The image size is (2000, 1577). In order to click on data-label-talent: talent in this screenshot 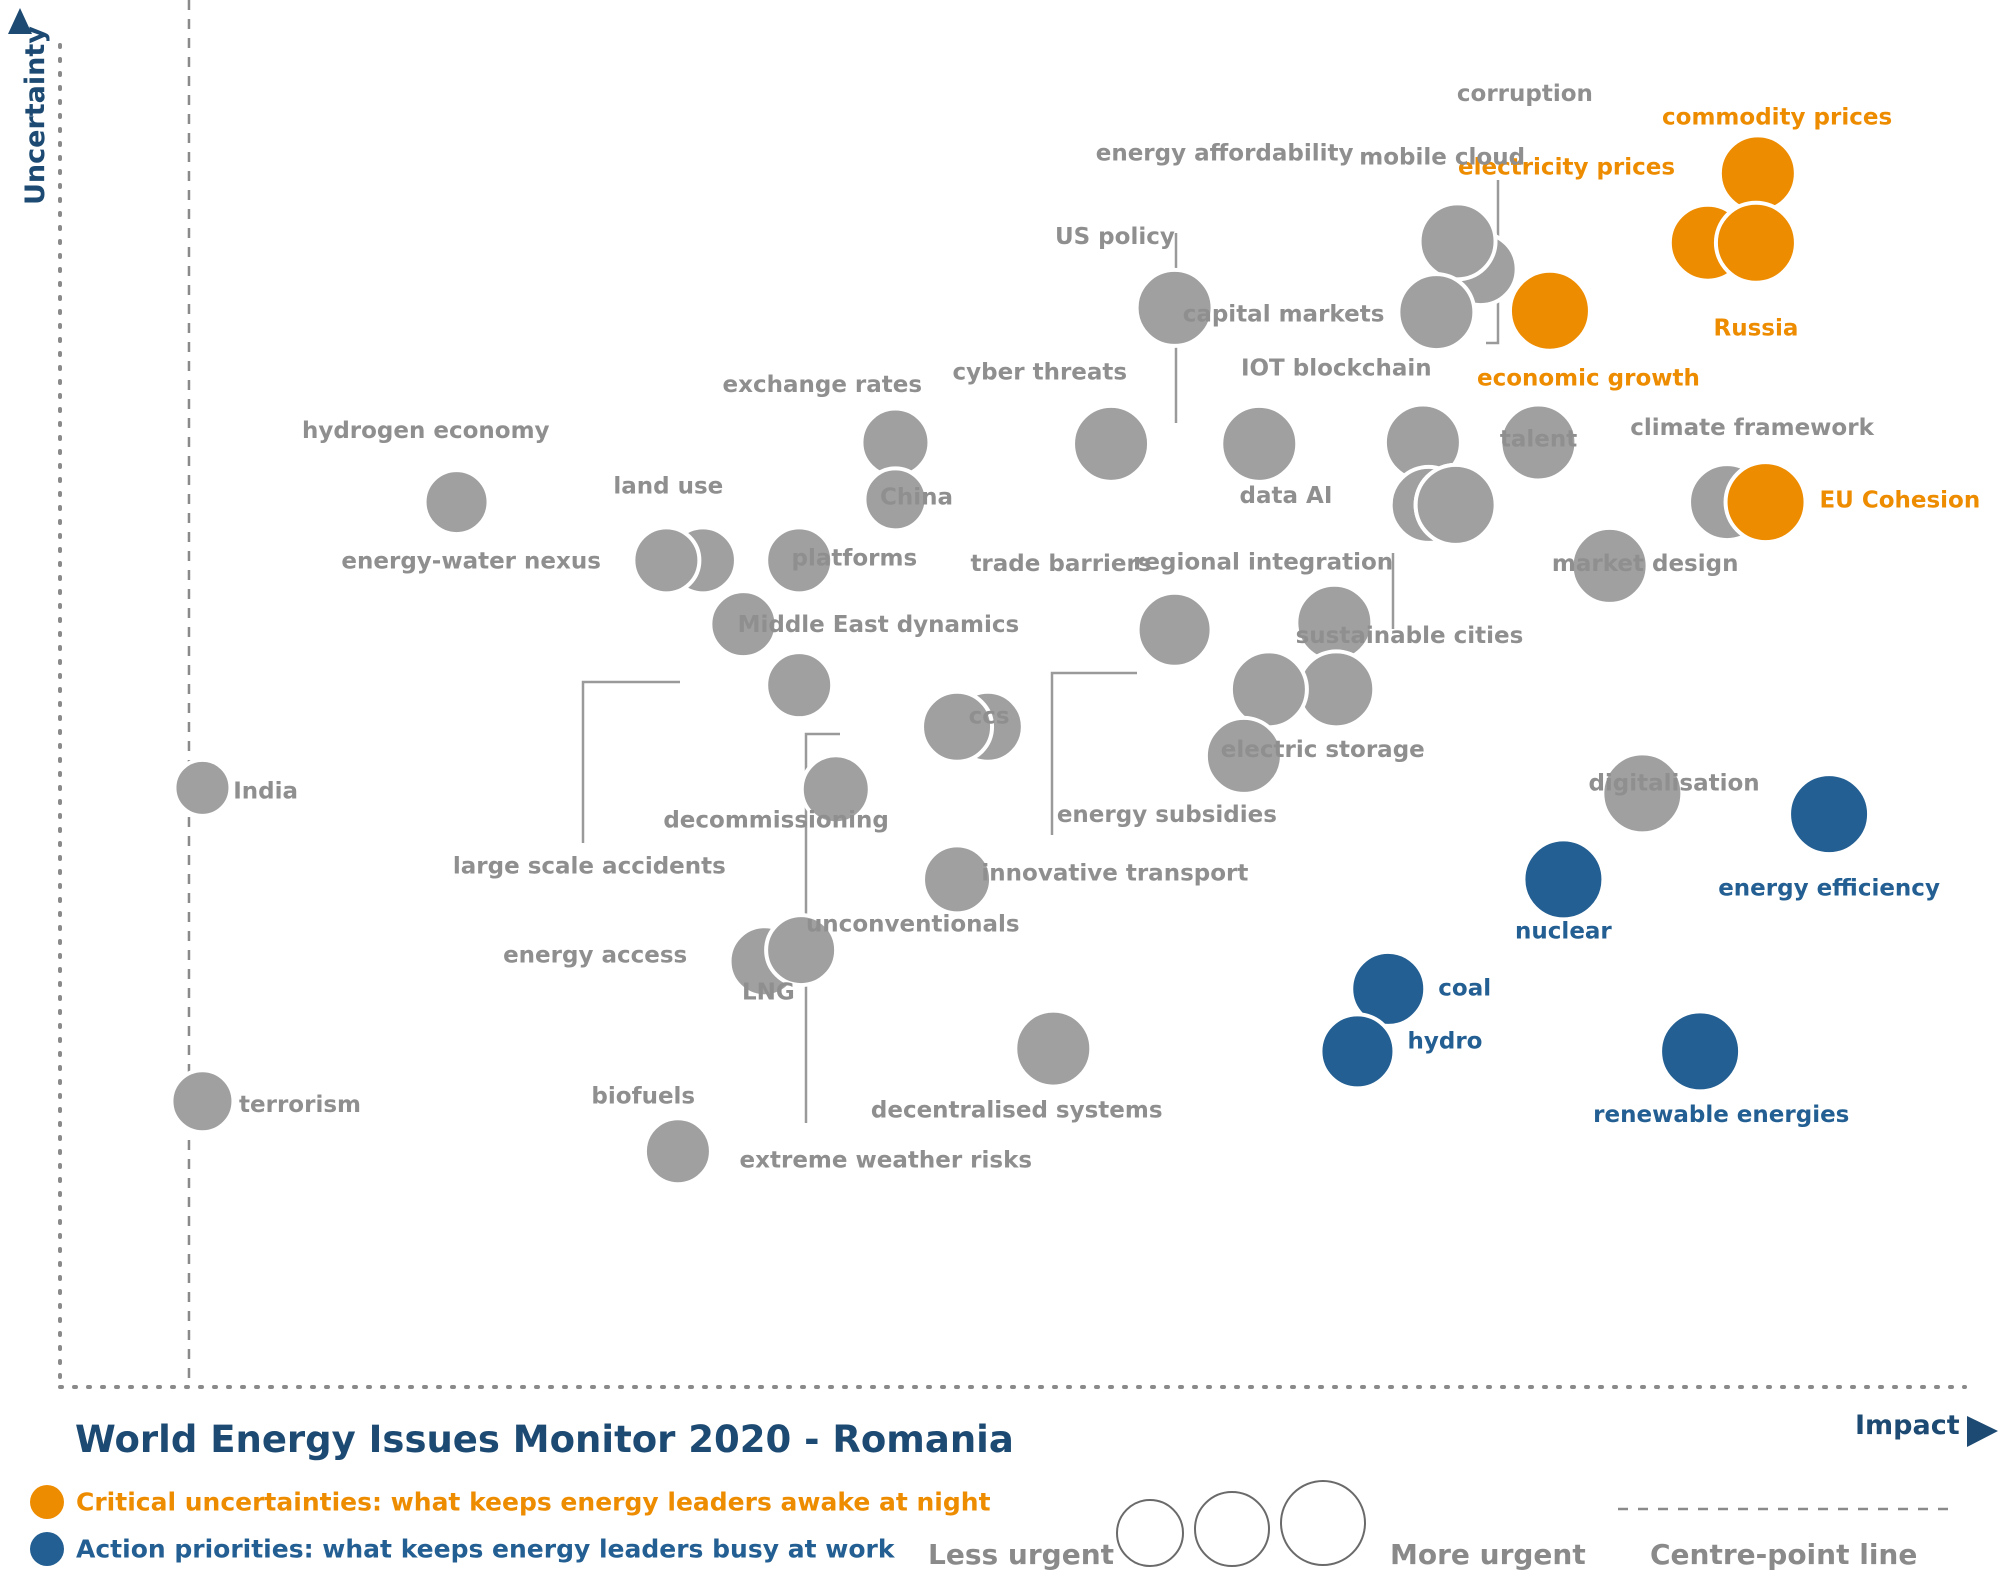, I will do `click(1538, 439)`.